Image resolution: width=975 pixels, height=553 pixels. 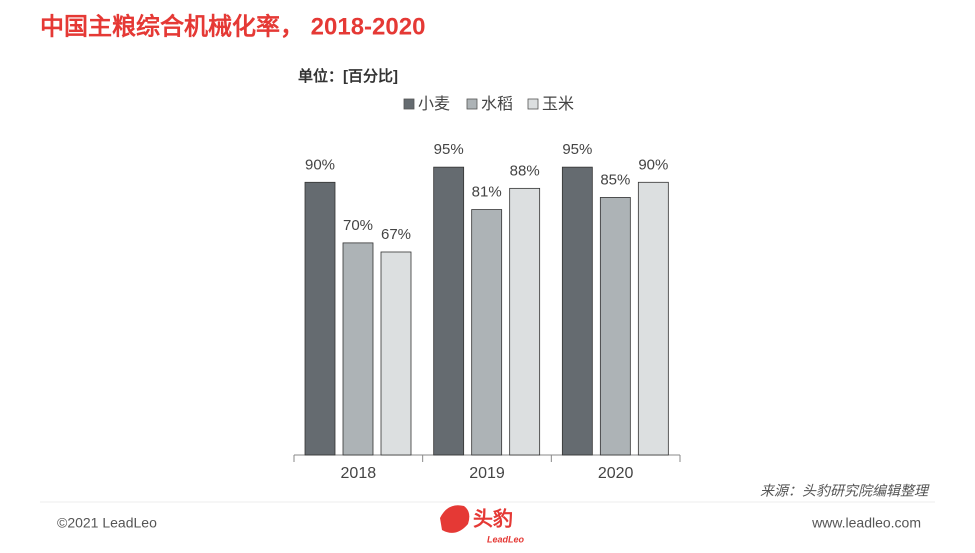 What do you see at coordinates (493, 518) in the screenshot?
I see `logo-text: 头豹` at bounding box center [493, 518].